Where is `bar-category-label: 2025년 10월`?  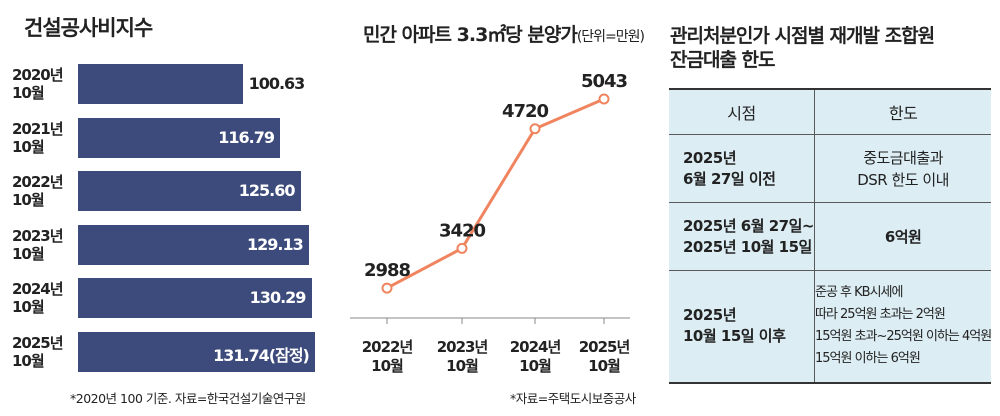 bar-category-label: 2025년 10월 is located at coordinates (38, 351).